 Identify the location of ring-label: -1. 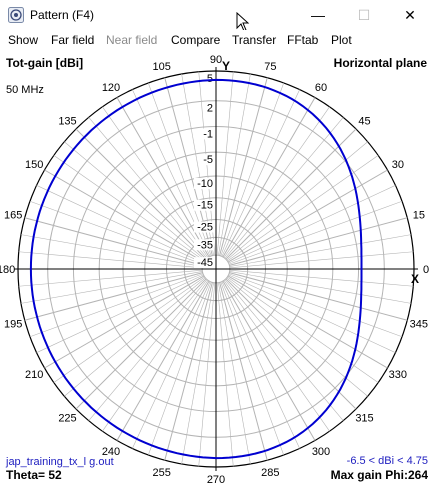
(208, 134).